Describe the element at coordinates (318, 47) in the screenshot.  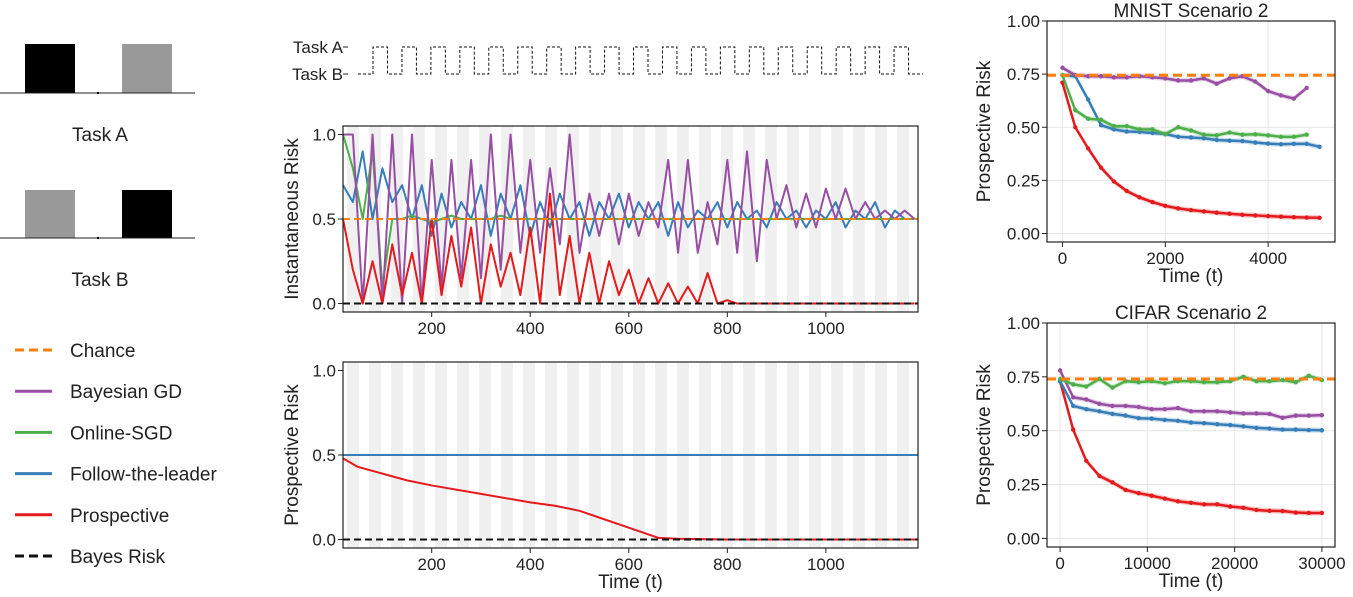
I see `ytick-label: Task A` at that location.